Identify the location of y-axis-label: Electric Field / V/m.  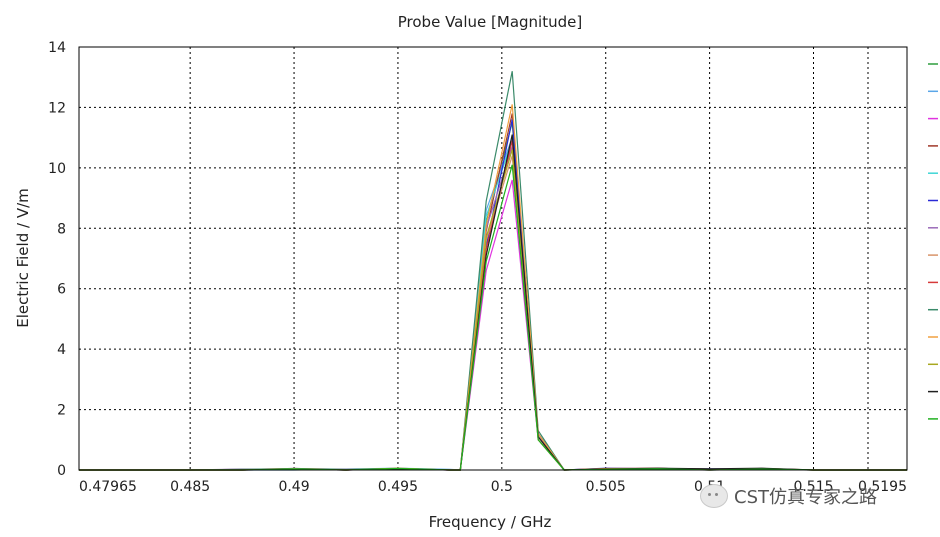
(23, 258).